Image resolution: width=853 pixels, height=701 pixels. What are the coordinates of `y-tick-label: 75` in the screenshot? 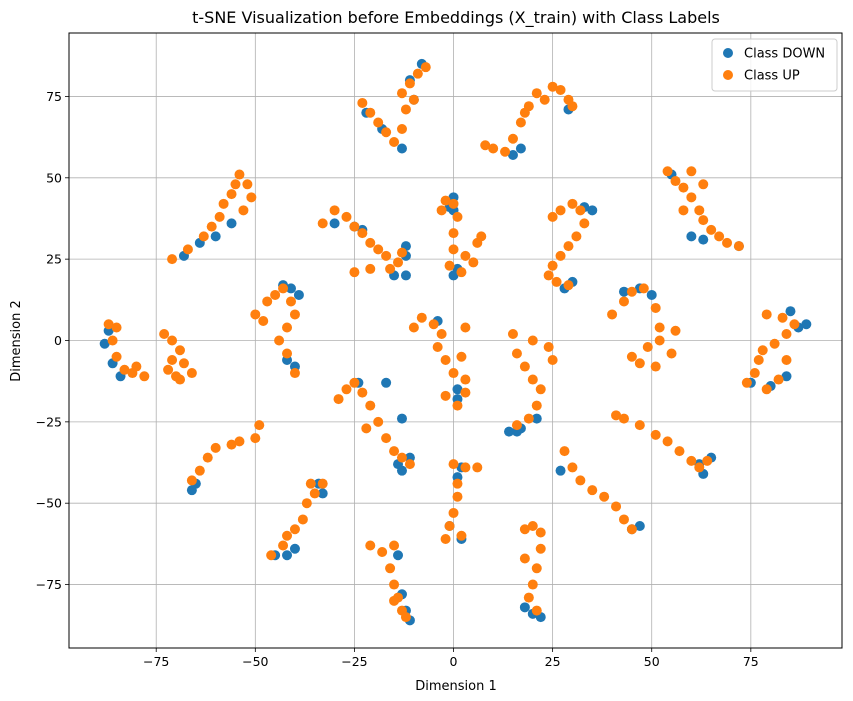 It's located at (54, 96).